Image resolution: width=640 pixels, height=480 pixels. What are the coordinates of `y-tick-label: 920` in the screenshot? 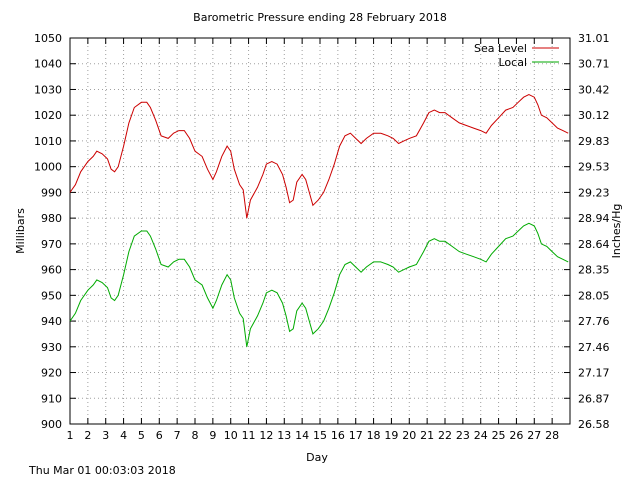 It's located at (51, 373).